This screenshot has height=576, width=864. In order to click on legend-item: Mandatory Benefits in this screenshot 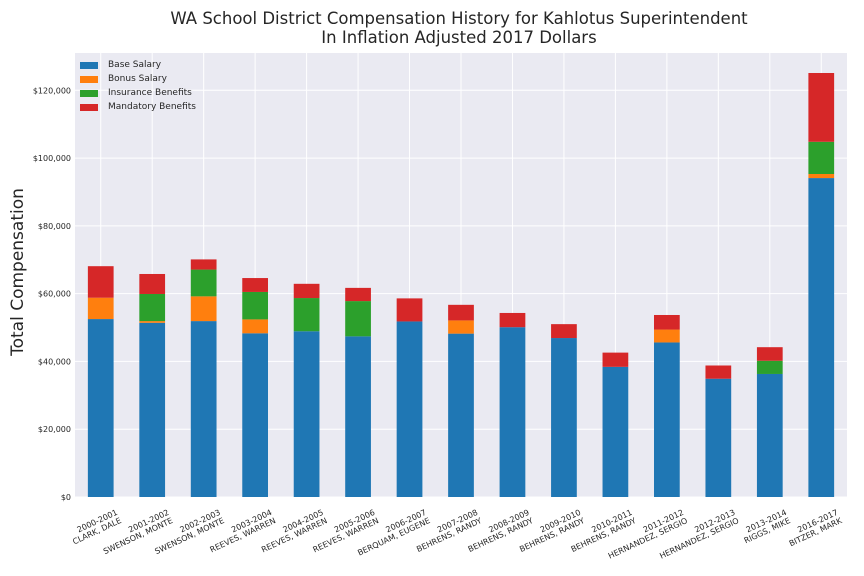, I will do `click(138, 107)`.